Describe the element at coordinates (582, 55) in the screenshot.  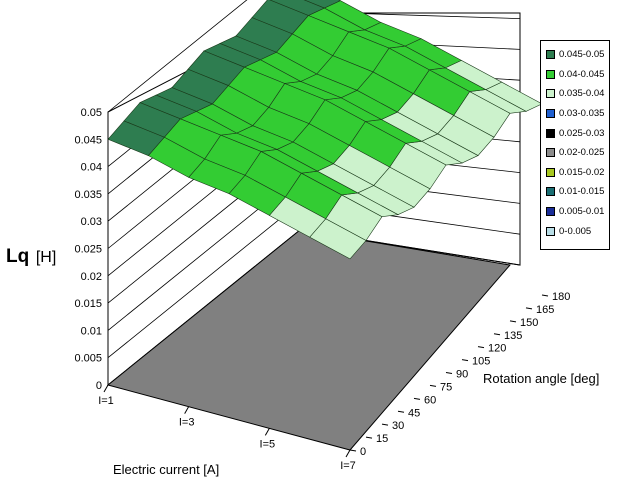
I see `legend-label: 0.045-0.05` at that location.